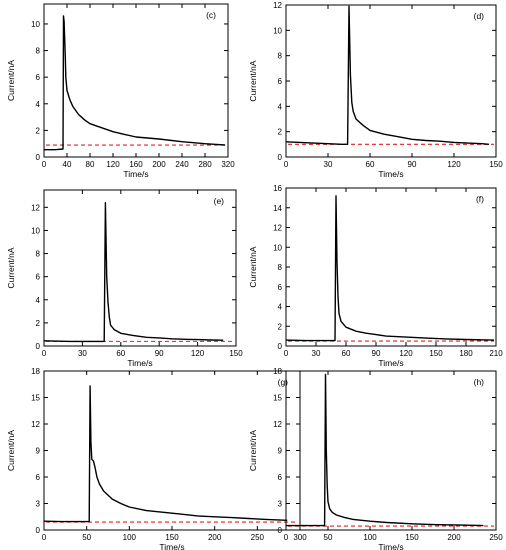 The width and height of the screenshot is (506, 550). What do you see at coordinates (283, 382) in the screenshot?
I see `panel-label: (g)` at bounding box center [283, 382].